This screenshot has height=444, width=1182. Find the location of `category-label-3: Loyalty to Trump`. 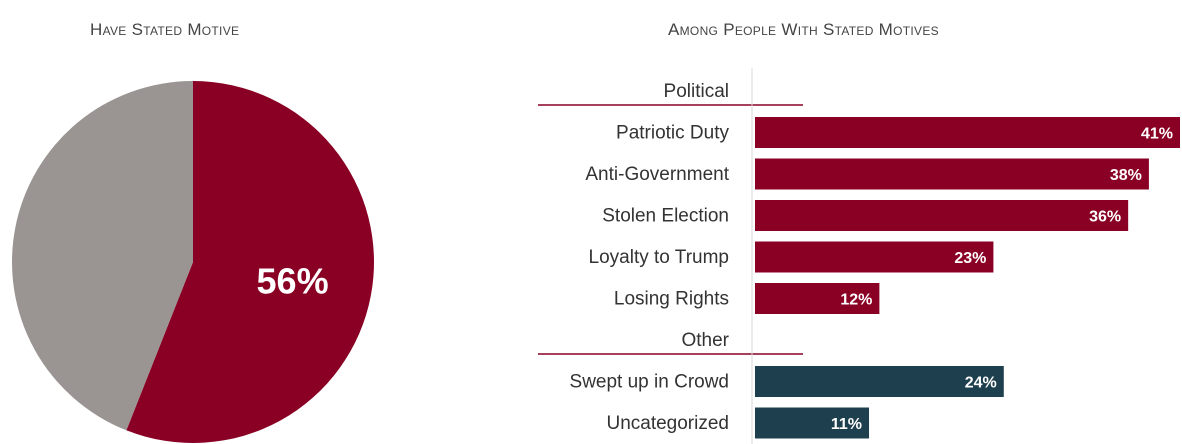

category-label-3: Loyalty to Trump is located at coordinates (659, 257).